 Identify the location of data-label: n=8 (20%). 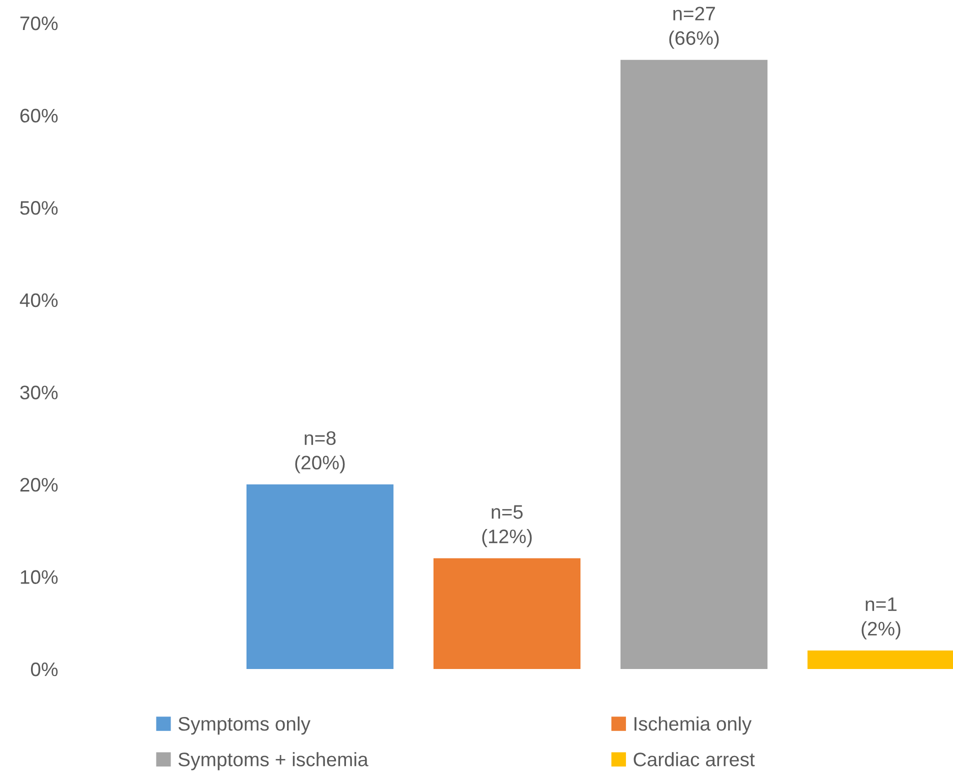
(320, 452).